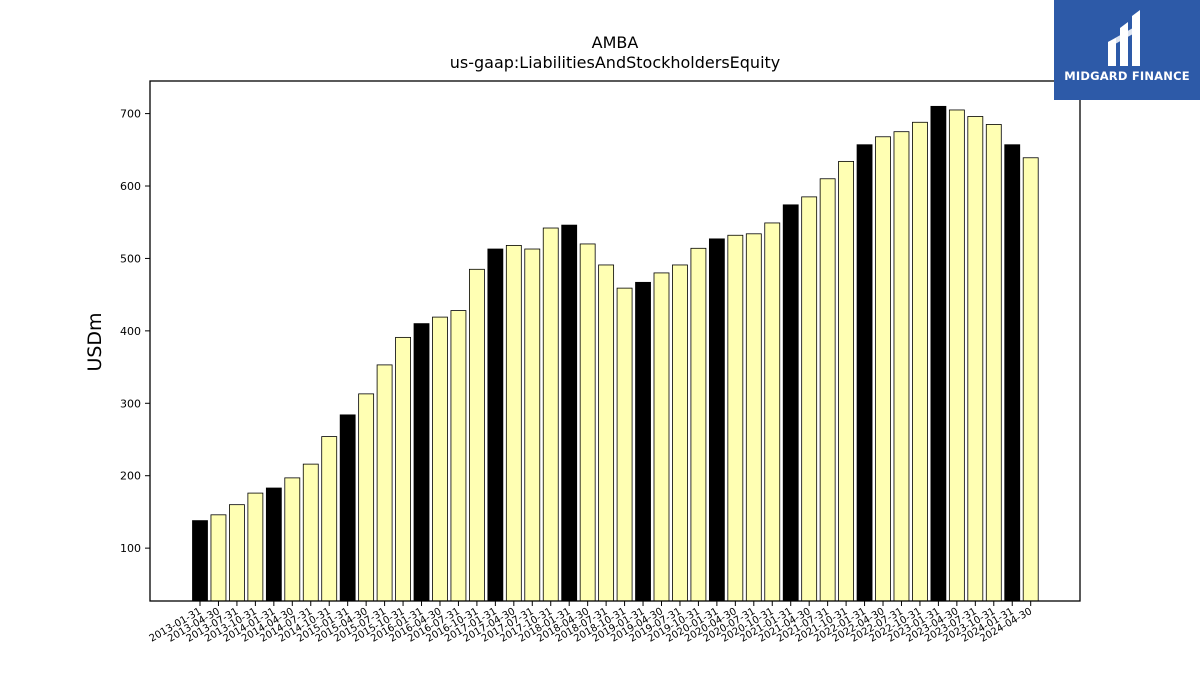 The width and height of the screenshot is (1200, 675). I want to click on y-axis-ticks: 100 200 300 400 500 600 700, so click(135, 331).